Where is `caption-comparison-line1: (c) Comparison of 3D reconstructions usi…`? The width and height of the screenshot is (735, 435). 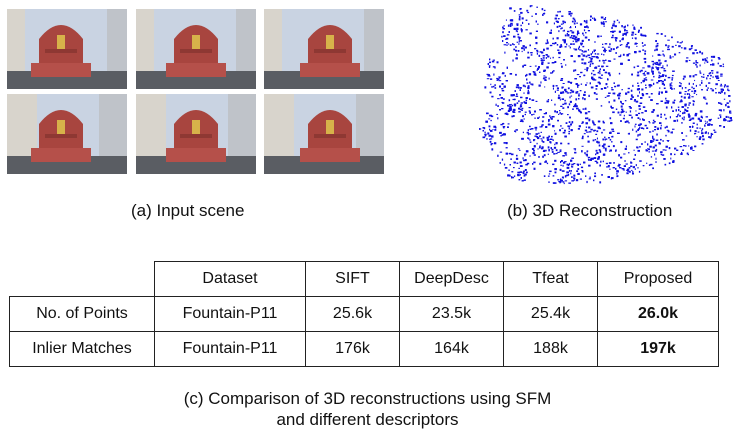 caption-comparison-line1: (c) Comparison of 3D reconstructions usi… is located at coordinates (367, 398).